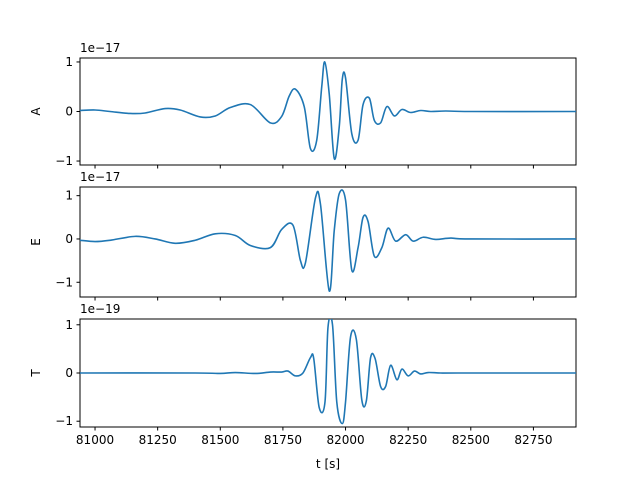 The image size is (640, 480). Describe the element at coordinates (345, 440) in the screenshot. I see `x-tick-label: 82000` at that location.